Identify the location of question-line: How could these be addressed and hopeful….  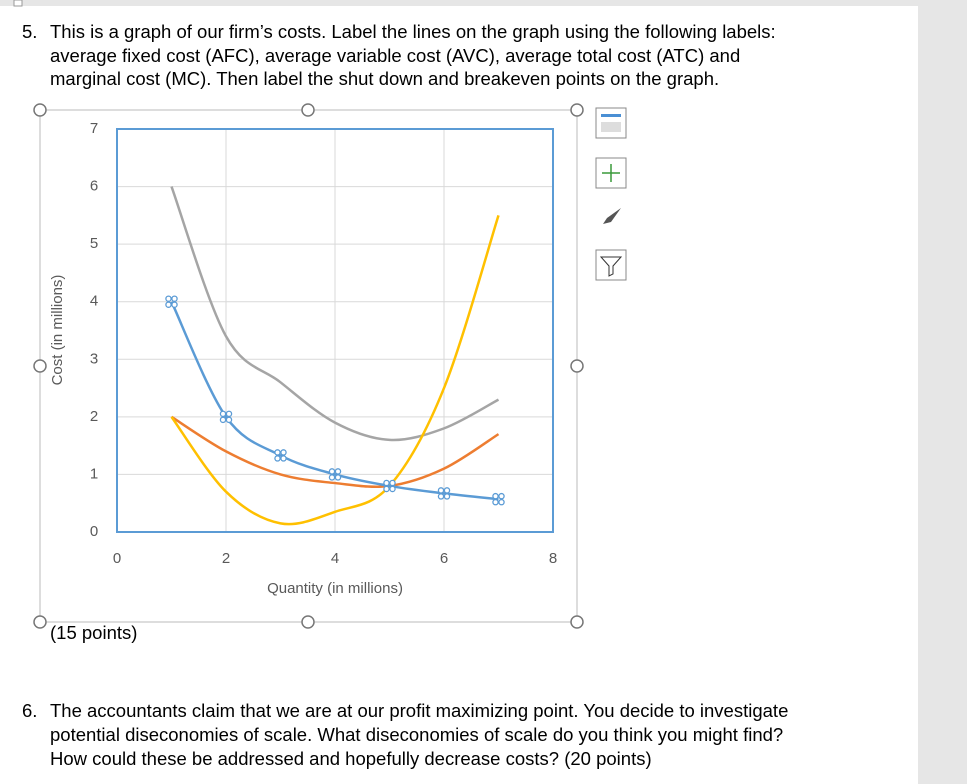
(351, 758).